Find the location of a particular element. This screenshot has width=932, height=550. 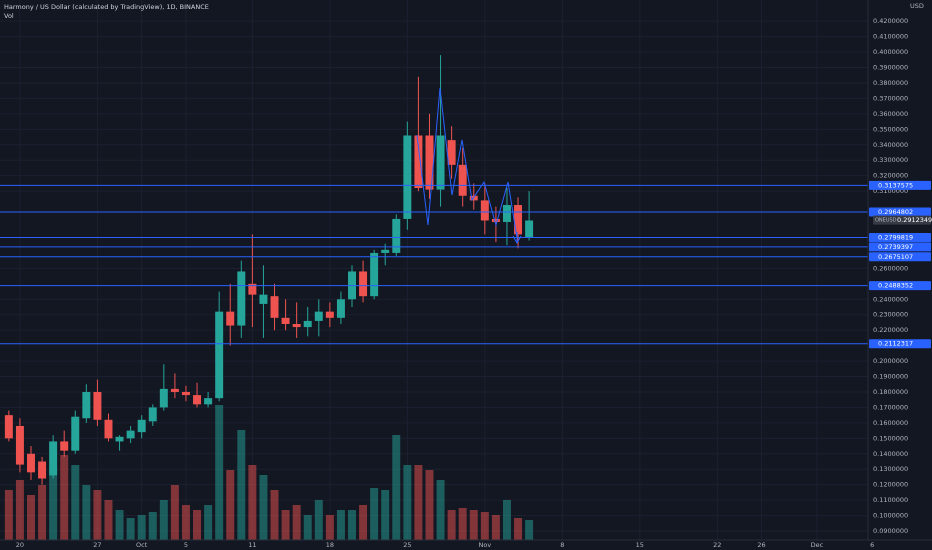

y-tick-label: 0.0900000 is located at coordinates (890, 531).